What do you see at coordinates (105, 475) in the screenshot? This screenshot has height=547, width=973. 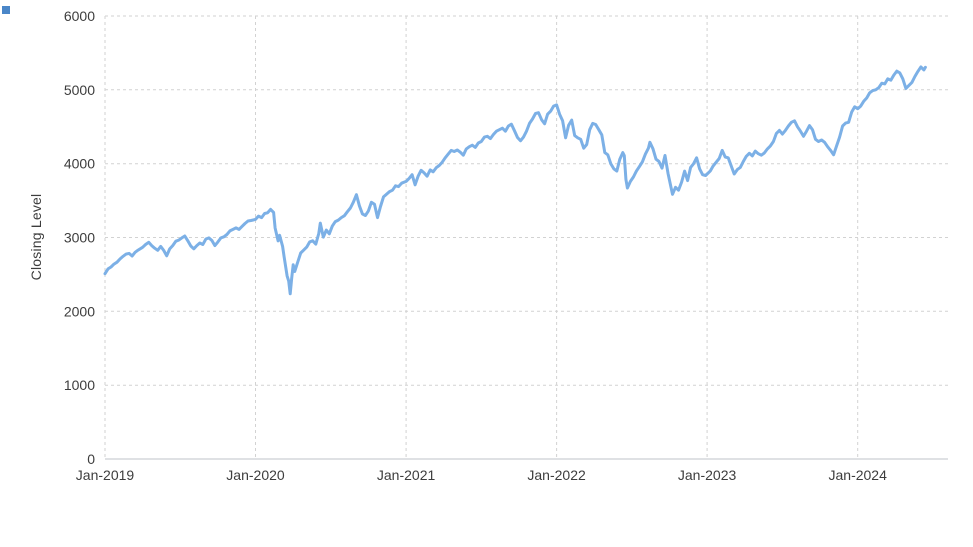 I see `x-tick-label: Jan-2019` at bounding box center [105, 475].